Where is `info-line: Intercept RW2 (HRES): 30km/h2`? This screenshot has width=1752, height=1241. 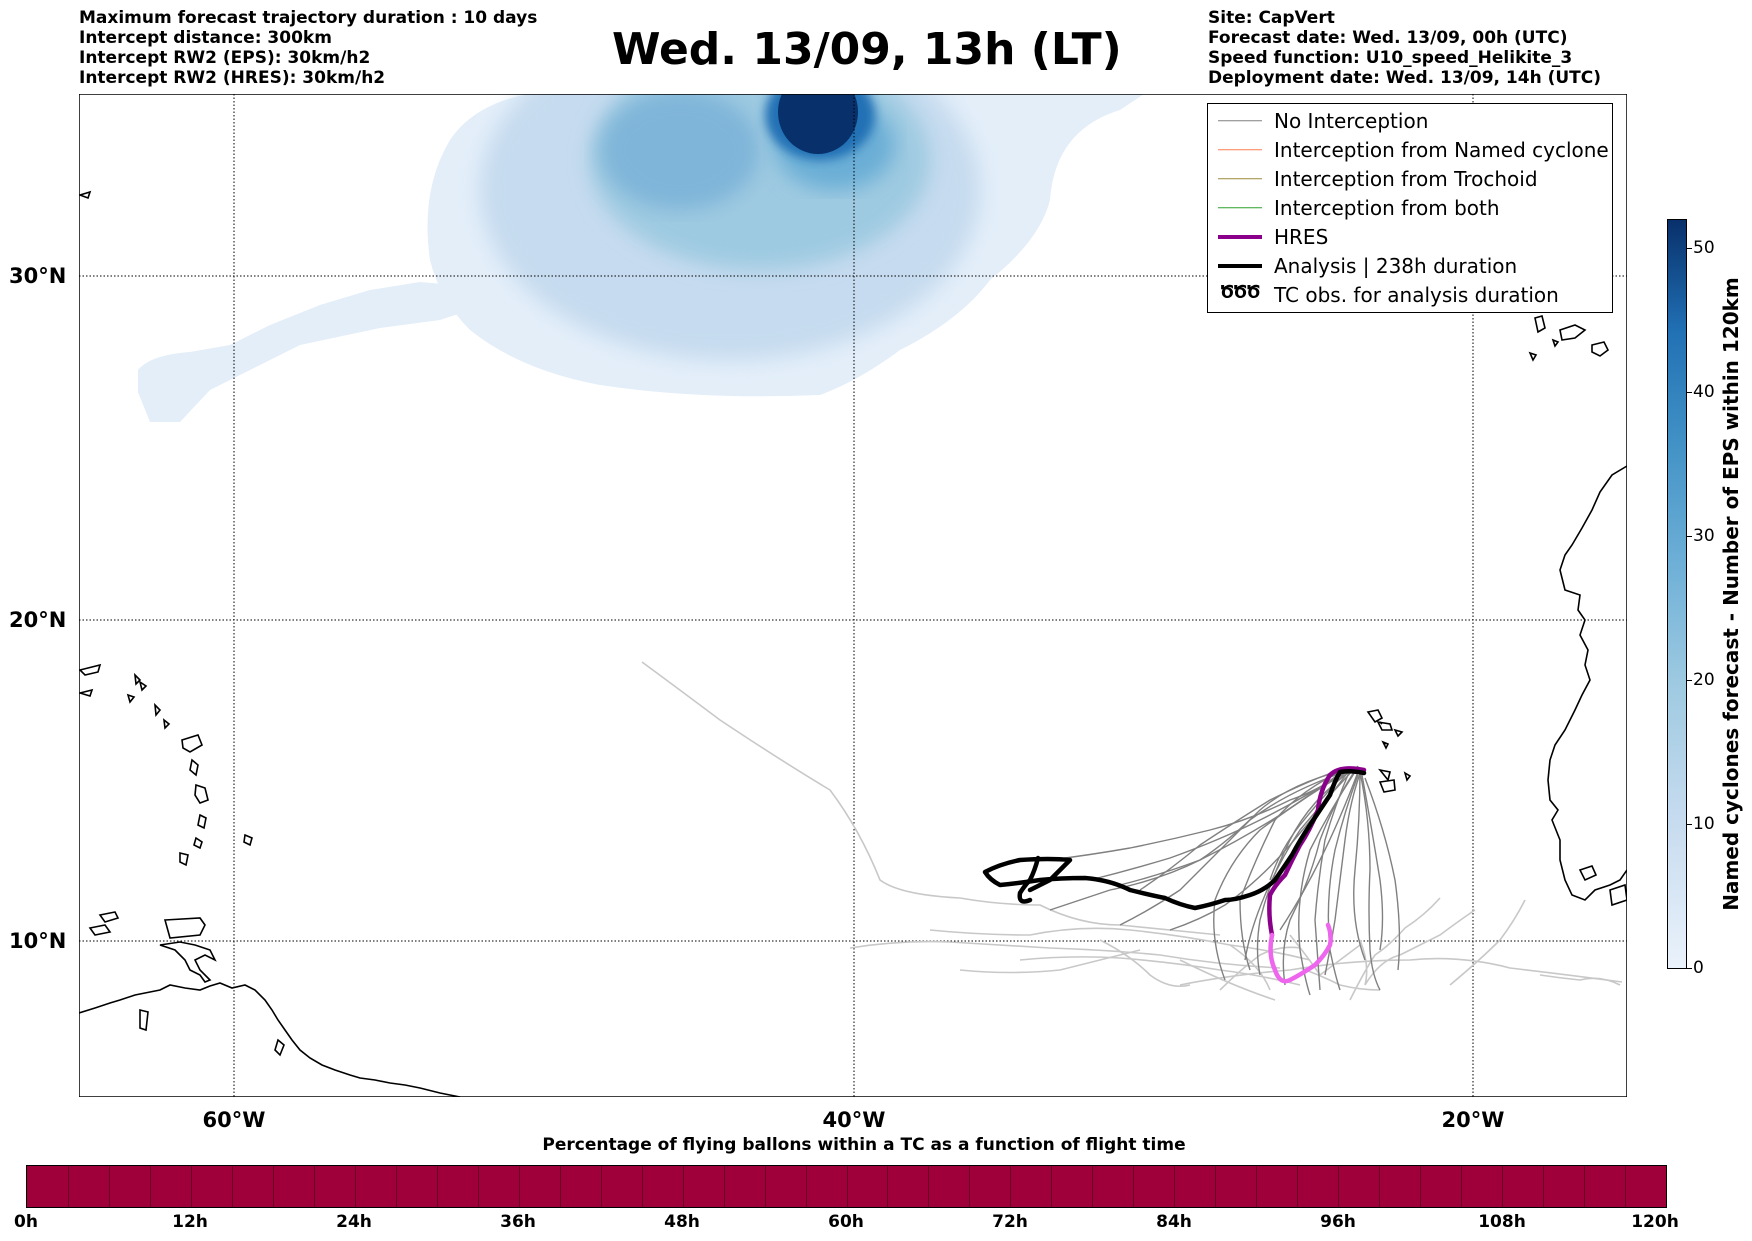
info-line: Intercept RW2 (HRES): 30km/h2 is located at coordinates (232, 78).